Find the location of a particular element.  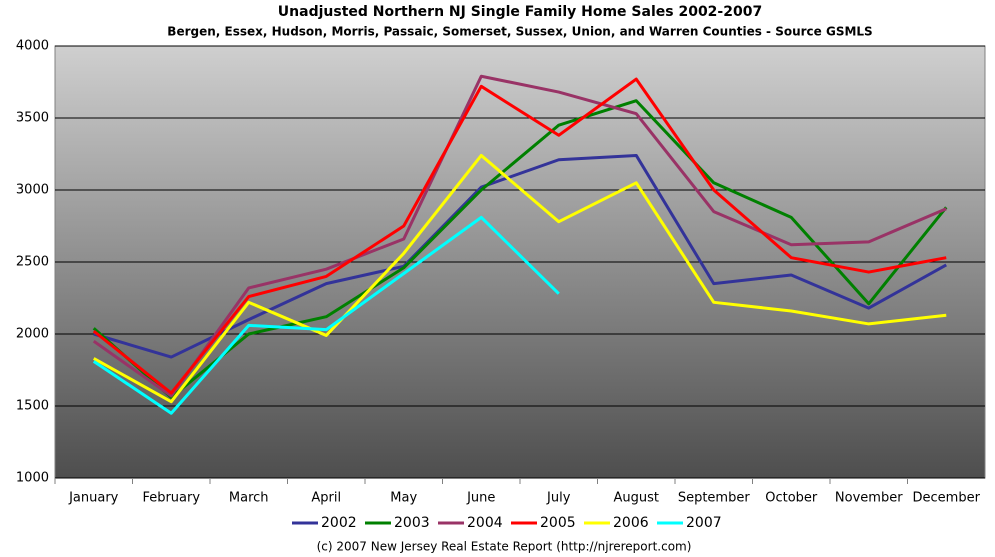

legend-label: 2004 is located at coordinates (485, 523).